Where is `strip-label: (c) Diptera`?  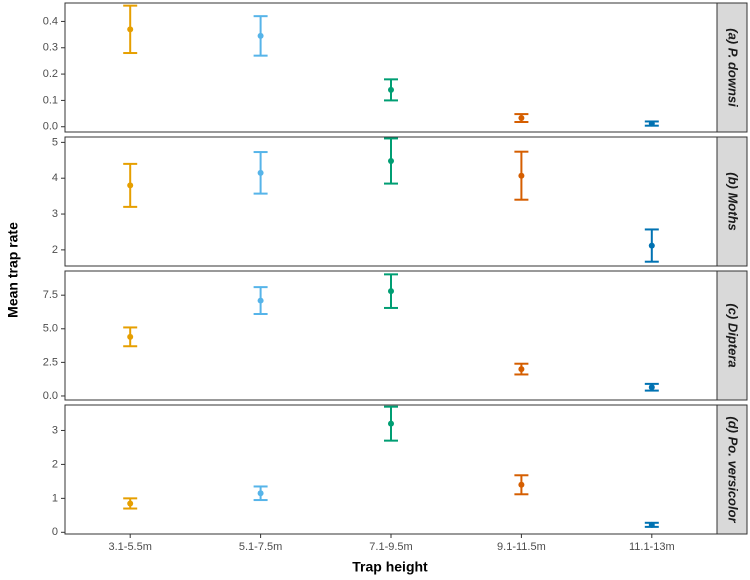 strip-label: (c) Diptera is located at coordinates (733, 335).